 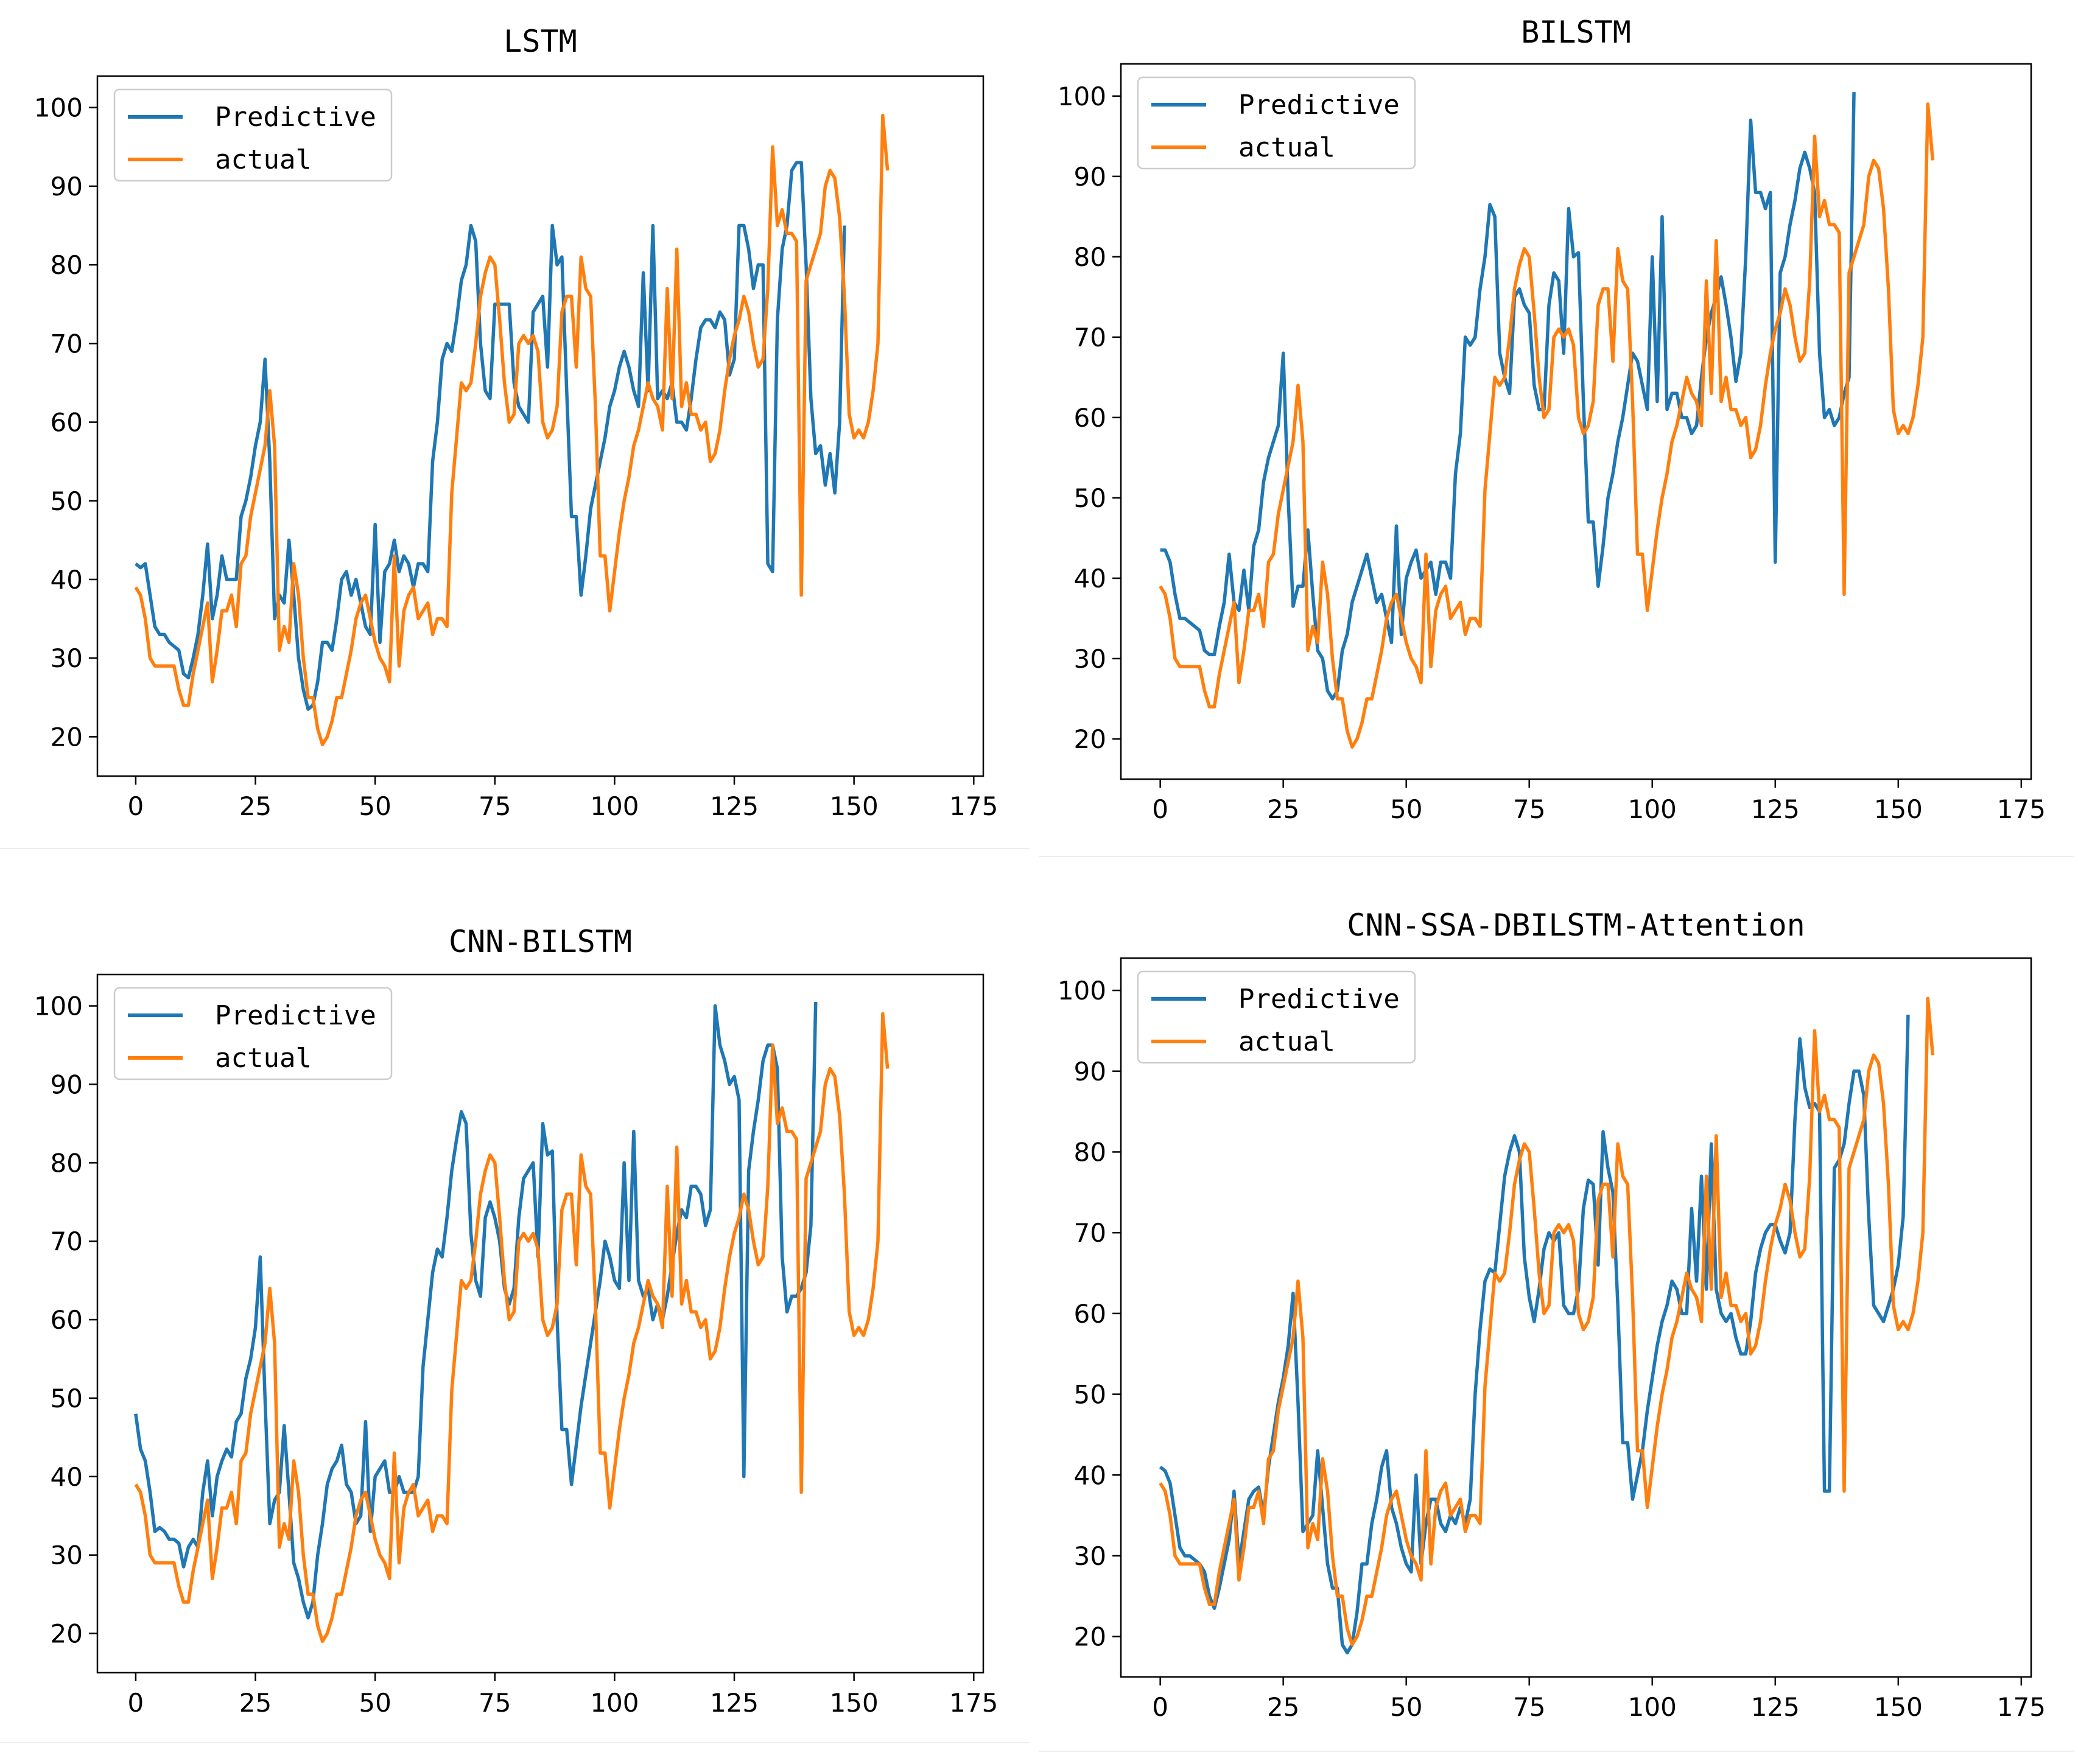 I want to click on divider-bottom-right, so click(x=1556, y=1752).